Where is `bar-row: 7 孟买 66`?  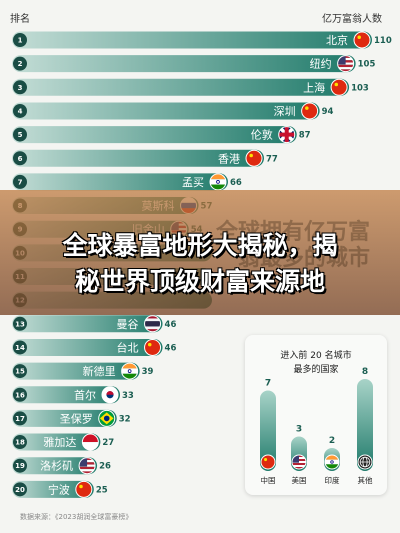 bar-row: 7 孟买 66 is located at coordinates (127, 182).